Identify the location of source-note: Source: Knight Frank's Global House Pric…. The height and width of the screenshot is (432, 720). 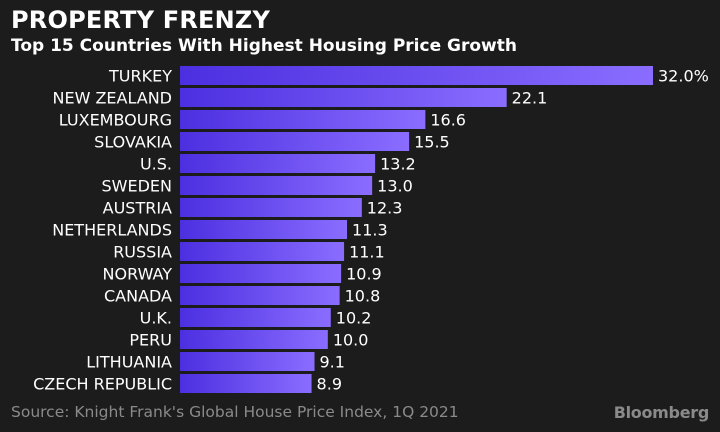
(235, 412).